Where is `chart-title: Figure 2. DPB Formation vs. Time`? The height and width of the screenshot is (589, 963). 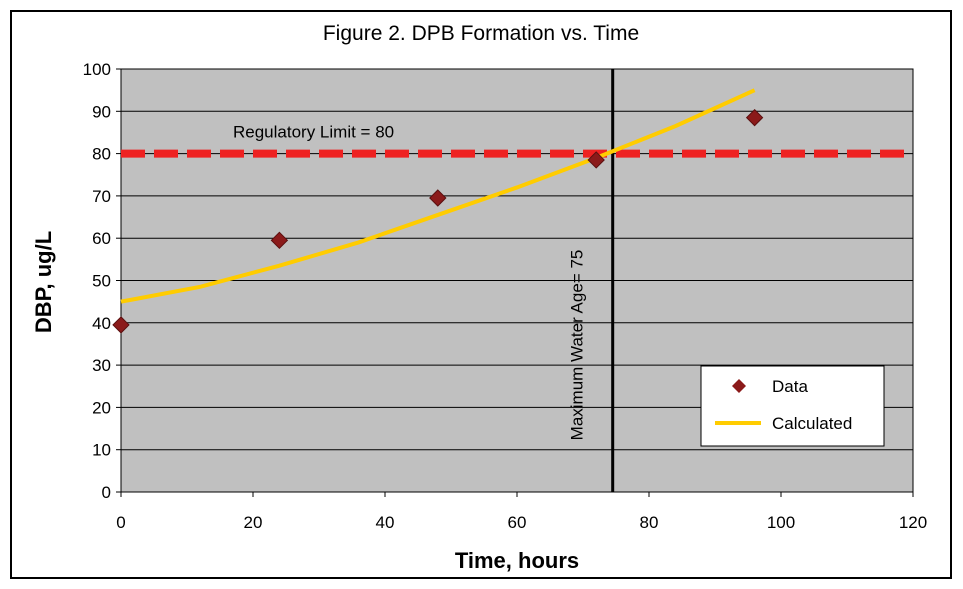
chart-title: Figure 2. DPB Formation vs. Time is located at coordinates (481, 33).